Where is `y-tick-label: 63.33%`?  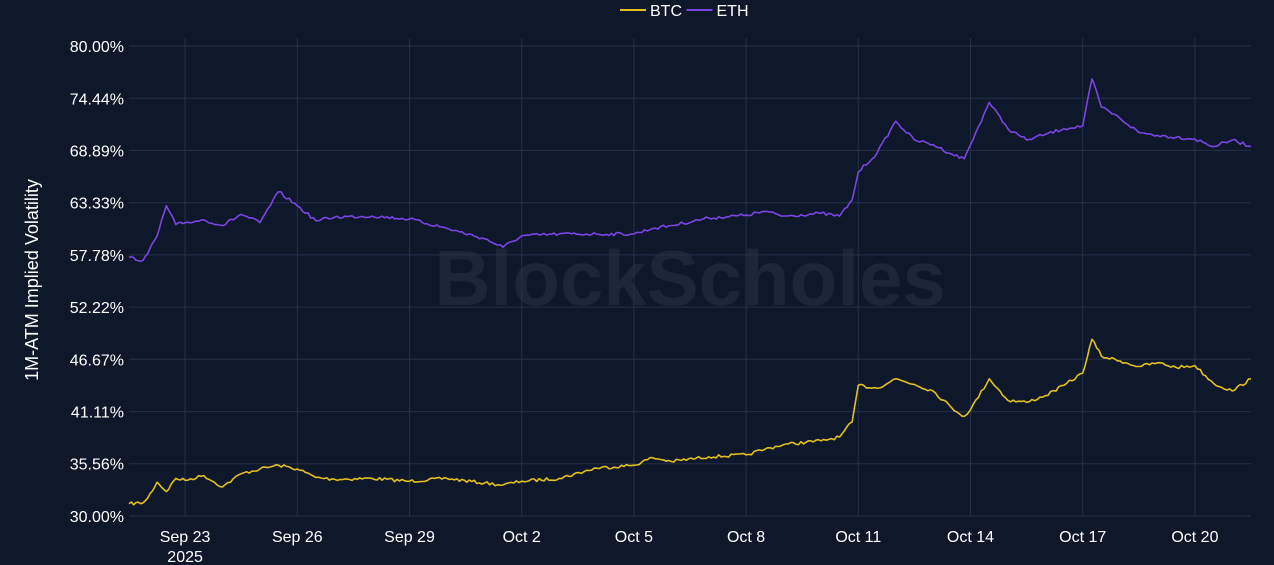
y-tick-label: 63.33% is located at coordinates (97, 204).